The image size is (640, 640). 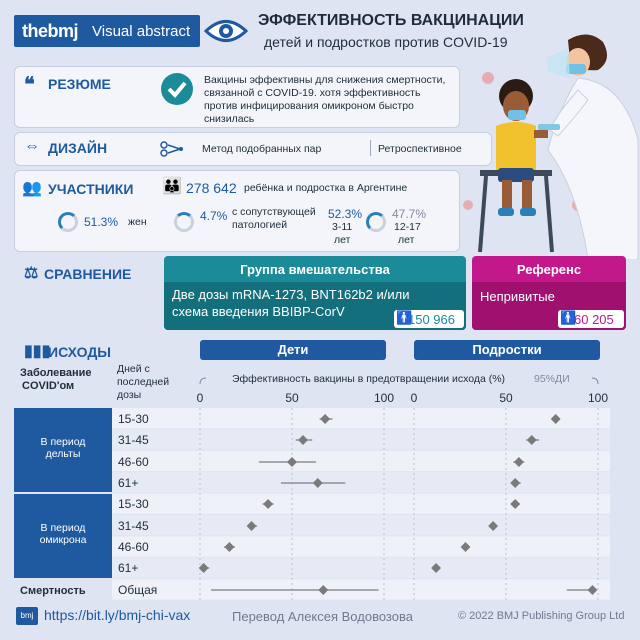 I want to click on scales-icon: ⚖, so click(x=31, y=273).